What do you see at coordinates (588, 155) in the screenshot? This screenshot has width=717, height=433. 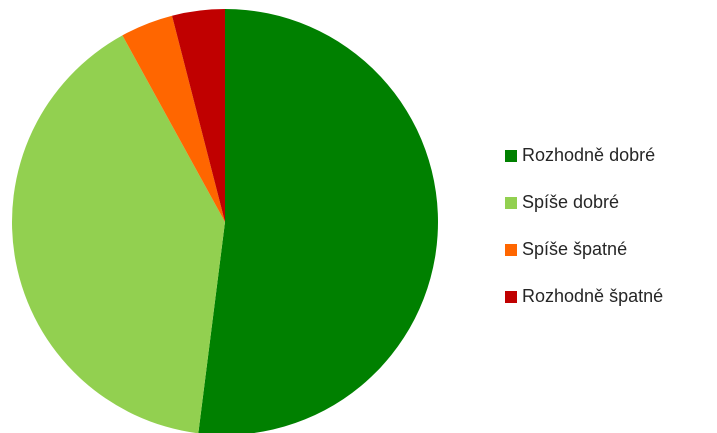 I see `legend-label: Rozhodně dobré` at bounding box center [588, 155].